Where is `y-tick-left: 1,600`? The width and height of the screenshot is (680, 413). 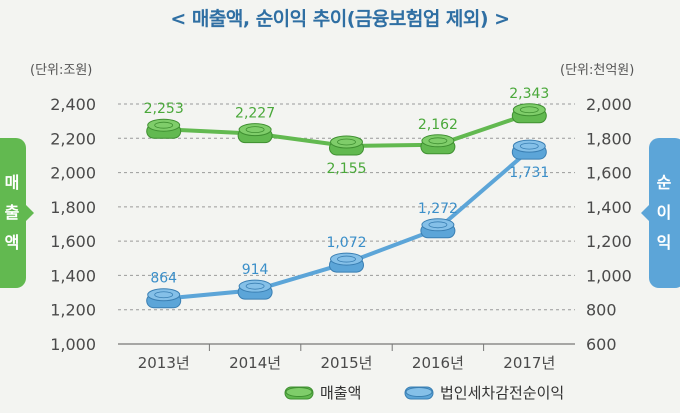
y-tick-left: 1,600 is located at coordinates (73, 241).